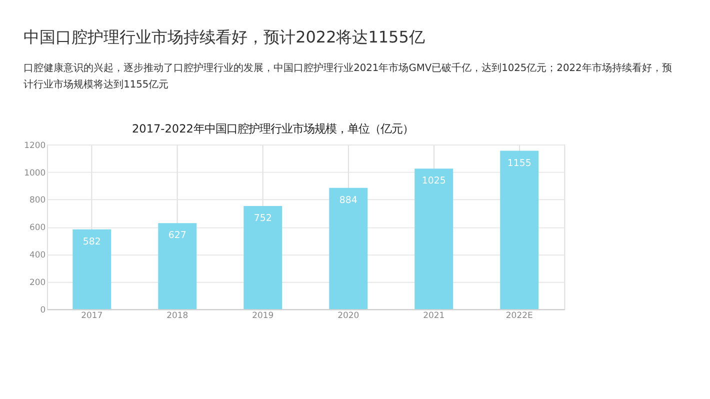  I want to click on data-label: 1025, so click(434, 181).